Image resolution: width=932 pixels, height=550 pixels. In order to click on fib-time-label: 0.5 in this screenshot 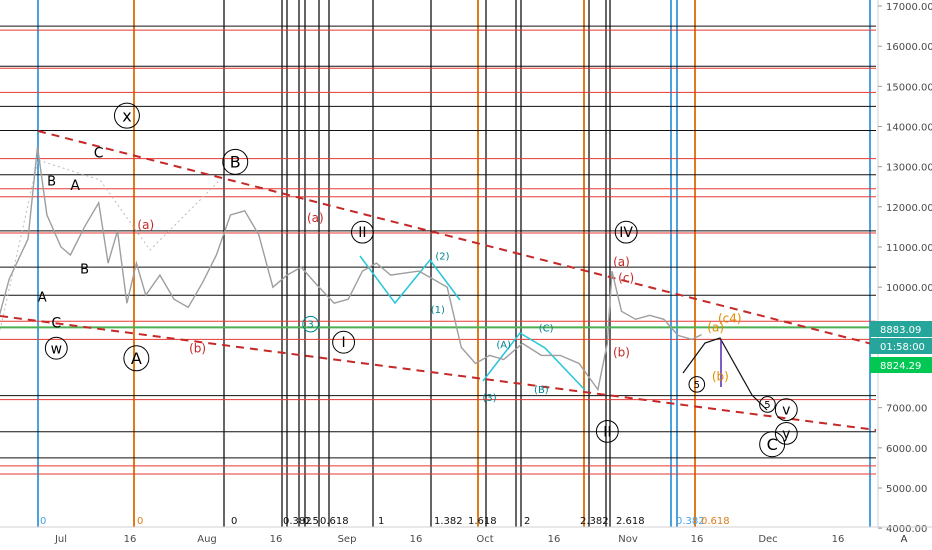, I will do `click(311, 521)`.